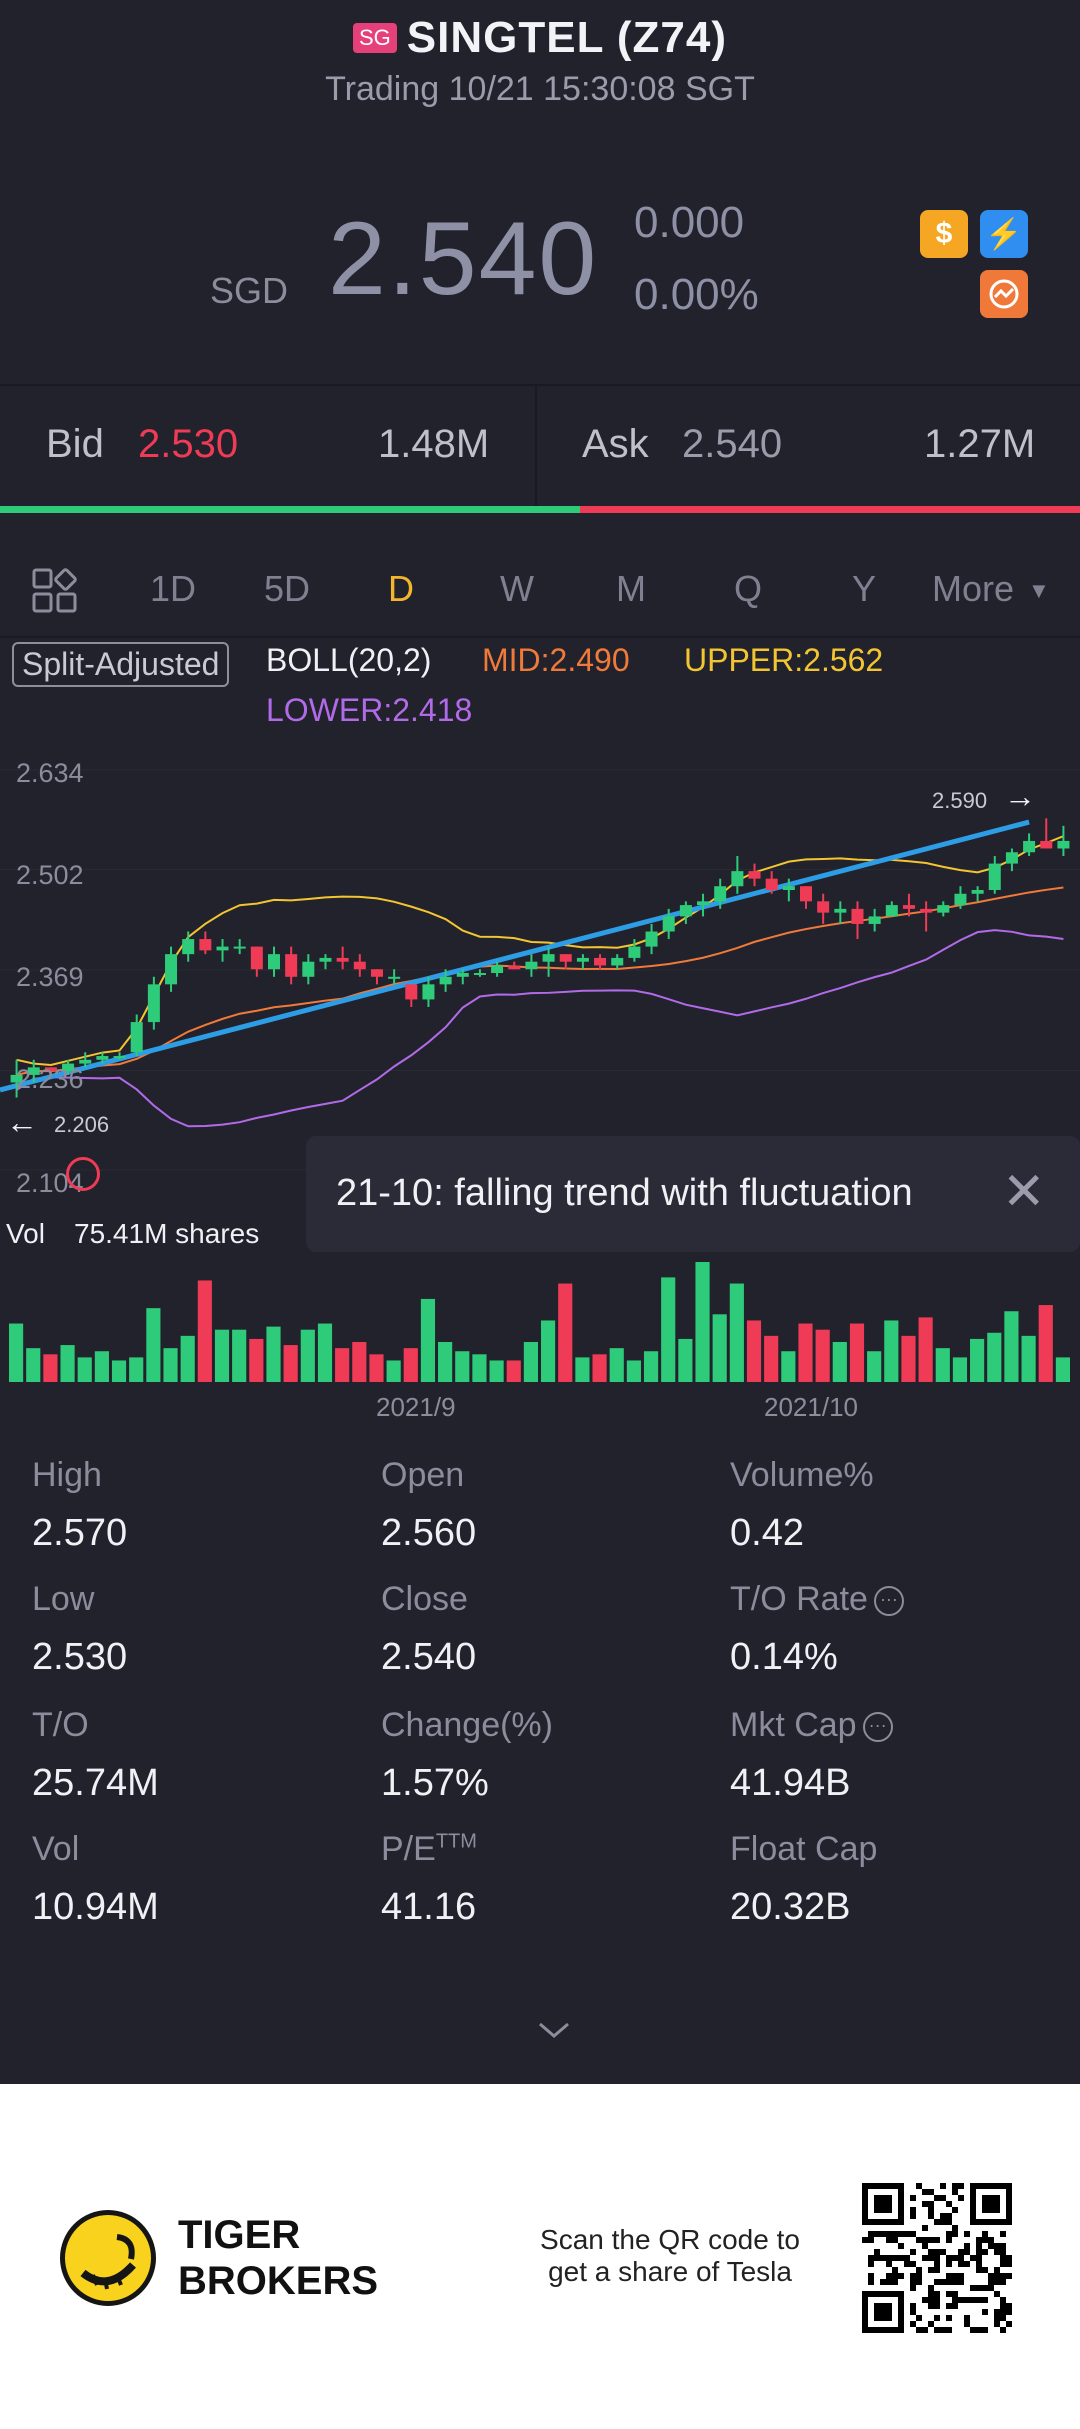 This screenshot has height=2429, width=1080. I want to click on qr-finder, so click(991, 2204).